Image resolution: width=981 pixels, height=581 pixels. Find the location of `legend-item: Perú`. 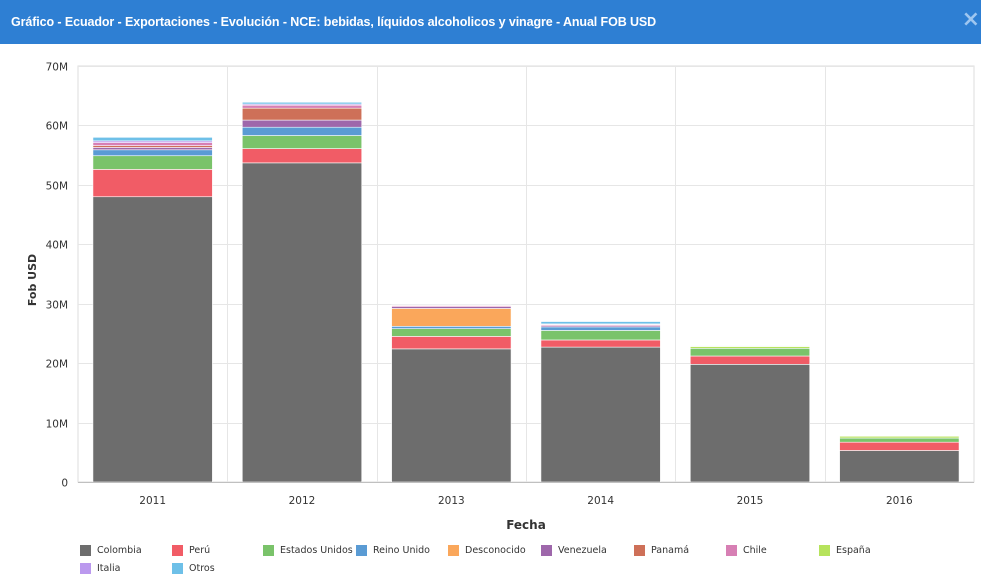

legend-item: Perú is located at coordinates (191, 550).